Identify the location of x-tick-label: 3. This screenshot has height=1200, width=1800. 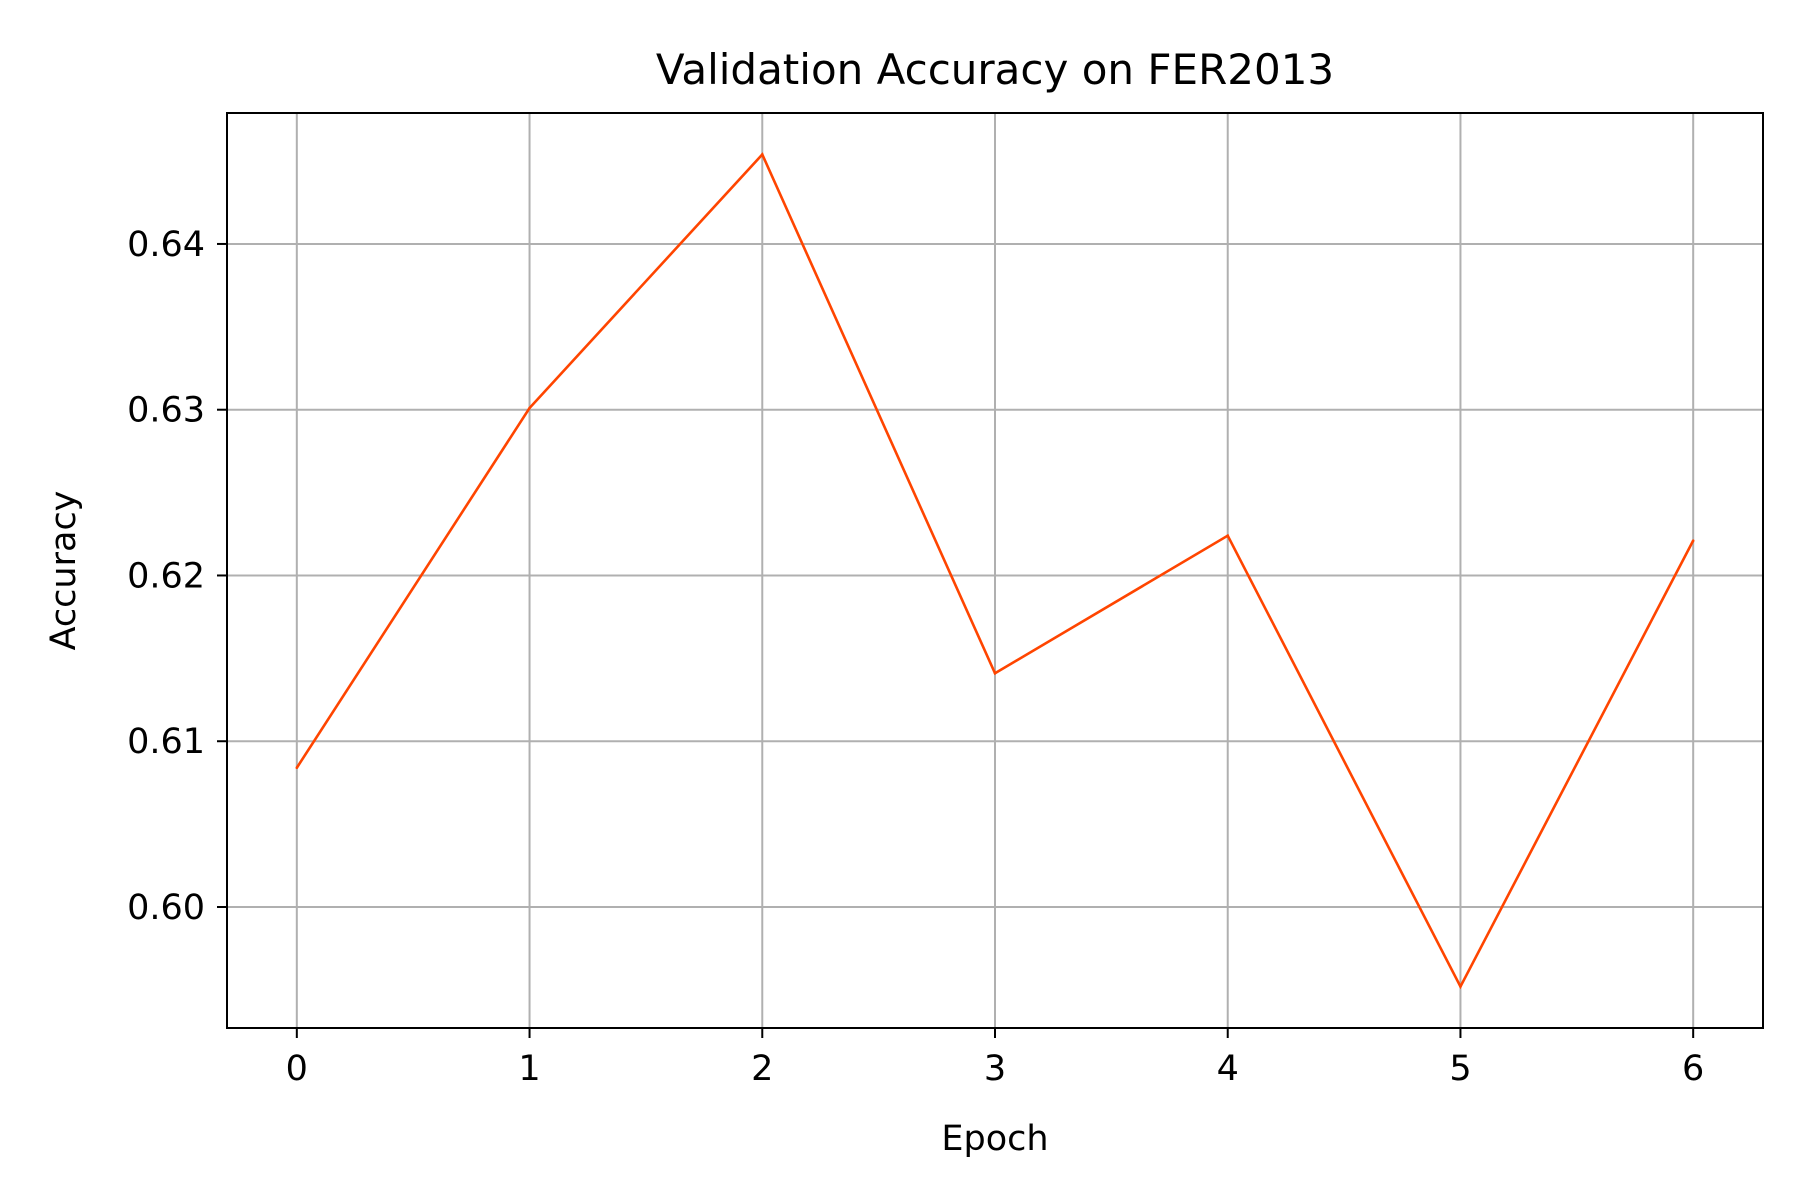
(995, 1069).